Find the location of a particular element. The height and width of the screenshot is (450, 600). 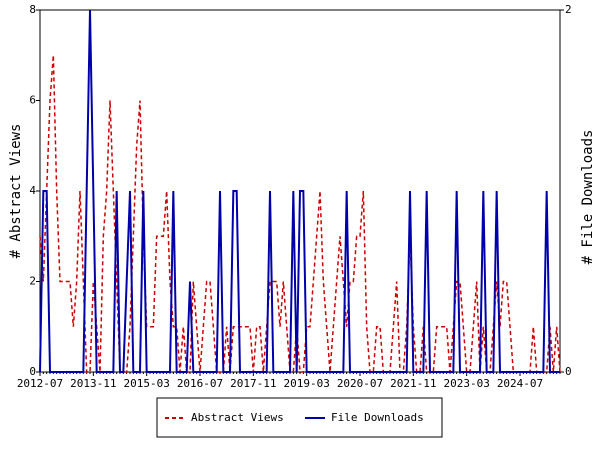

y-tick-label: 8 is located at coordinates (32, 9).